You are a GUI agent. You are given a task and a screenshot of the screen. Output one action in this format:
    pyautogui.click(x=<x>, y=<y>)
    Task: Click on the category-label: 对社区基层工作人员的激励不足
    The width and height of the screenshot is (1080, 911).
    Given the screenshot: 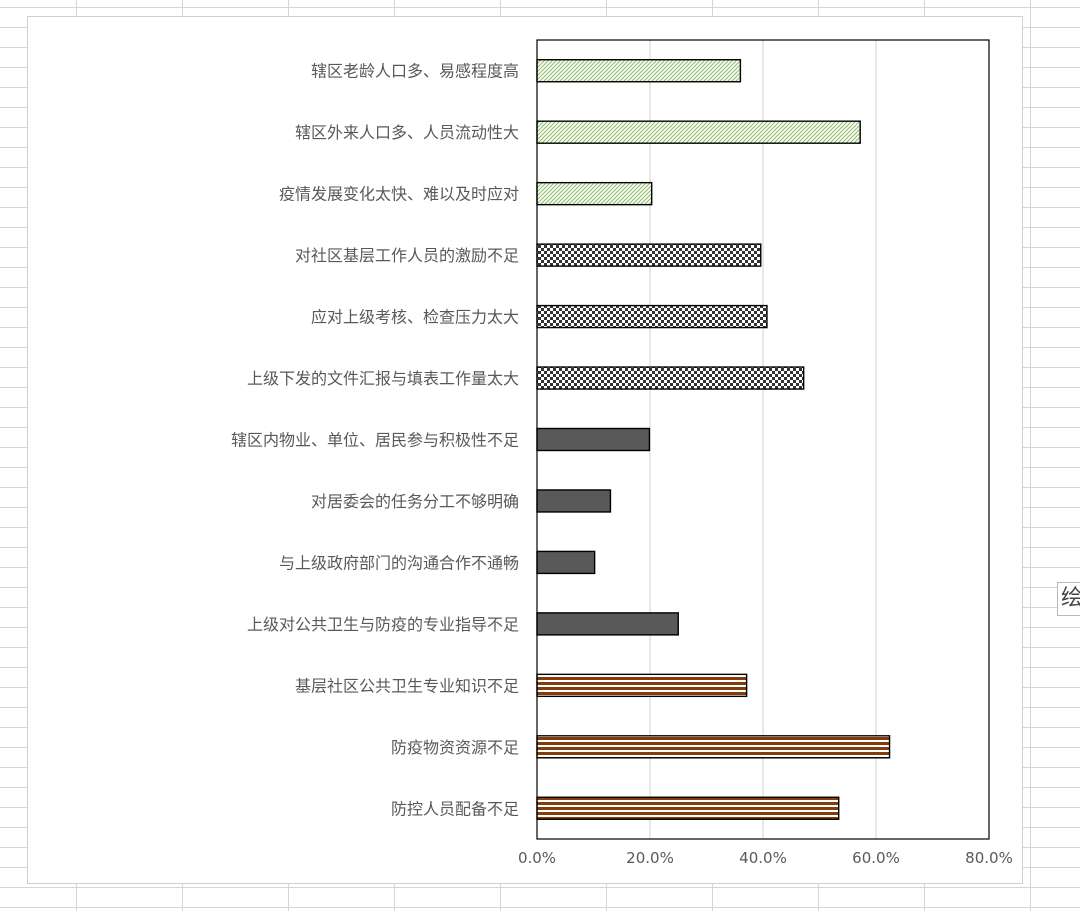 What is the action you would take?
    pyautogui.click(x=407, y=255)
    